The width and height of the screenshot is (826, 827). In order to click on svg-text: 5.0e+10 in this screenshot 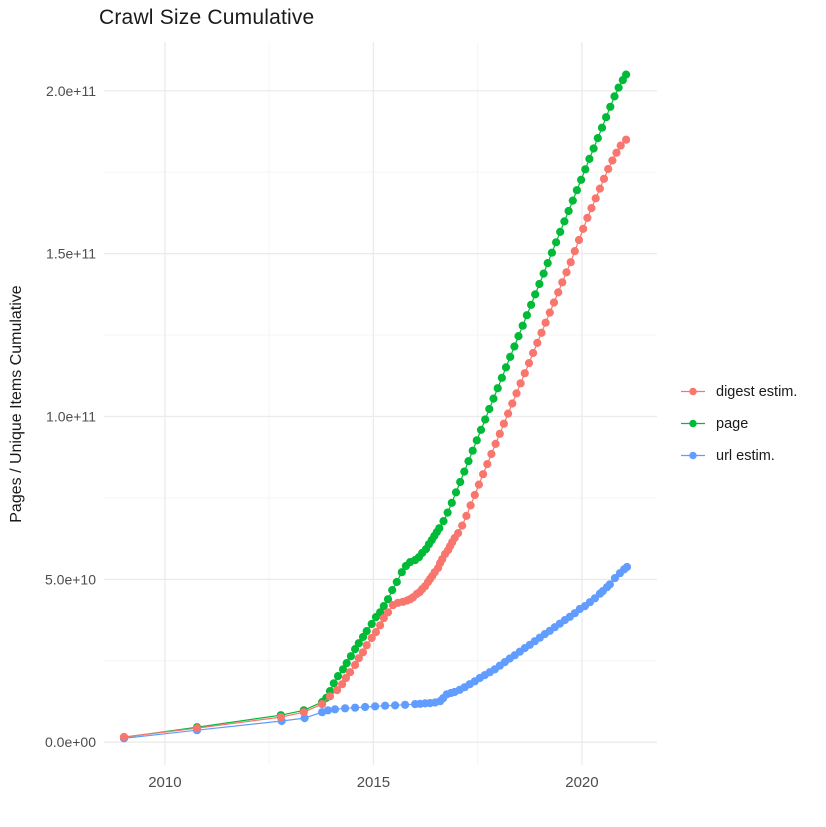, I will do `click(70, 579)`.